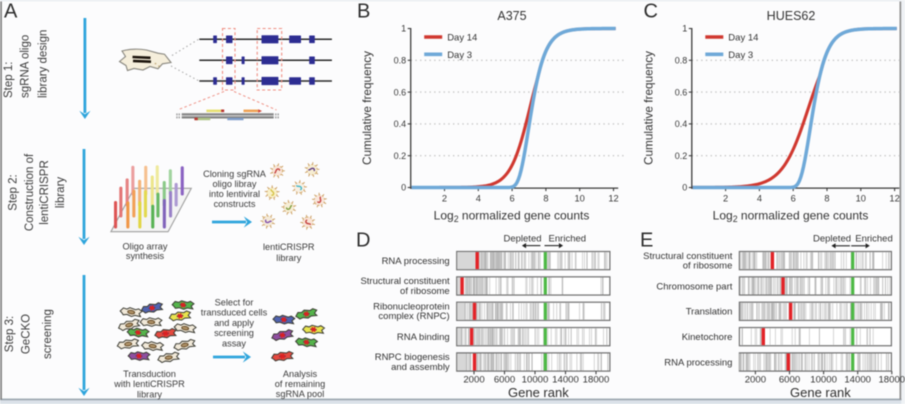 Image resolution: width=905 pixels, height=404 pixels. What do you see at coordinates (9, 80) in the screenshot?
I see `svg-text: Step 1:` at bounding box center [9, 80].